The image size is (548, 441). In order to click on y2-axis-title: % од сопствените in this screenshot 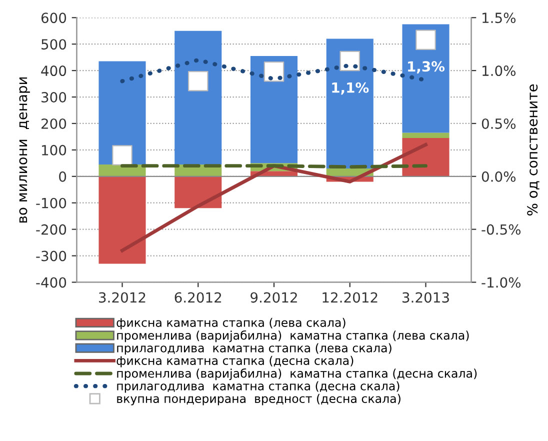, I will do `click(533, 150)`.